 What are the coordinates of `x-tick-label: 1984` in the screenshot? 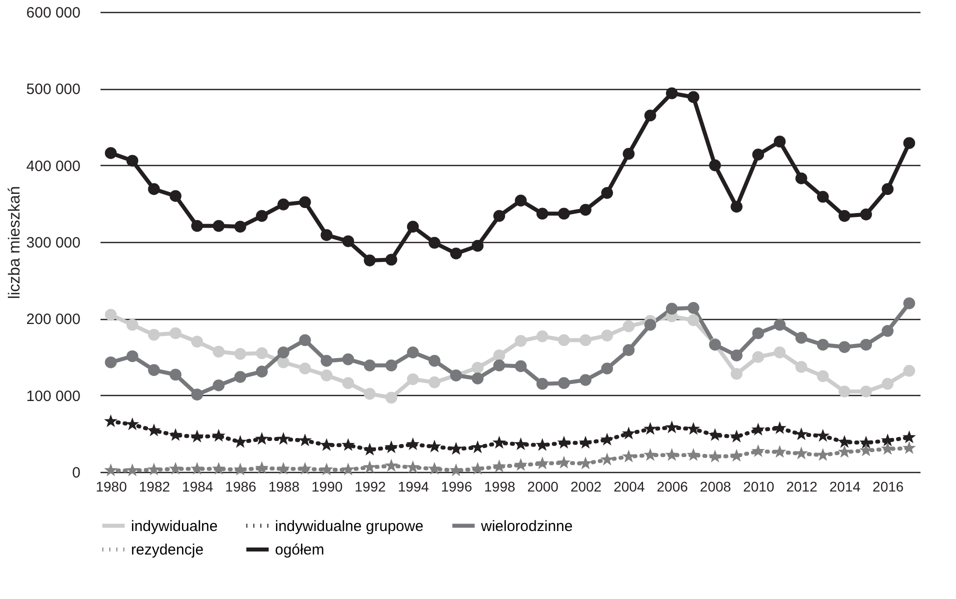 It's located at (198, 486).